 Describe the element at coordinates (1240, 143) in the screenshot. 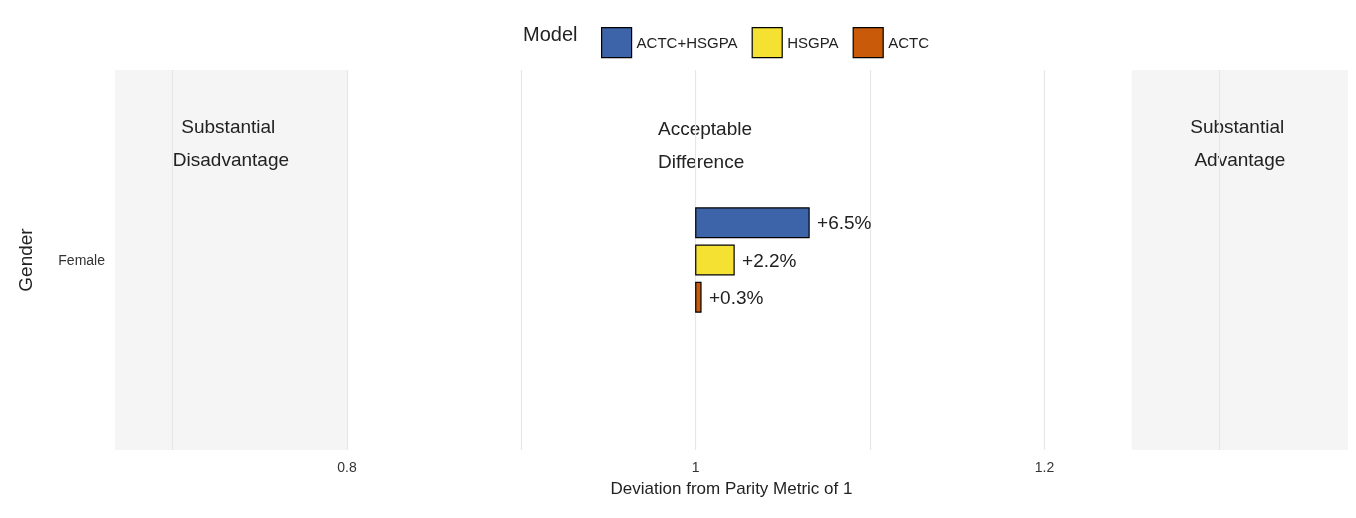

I see `band-label: Substantial Advantage` at that location.